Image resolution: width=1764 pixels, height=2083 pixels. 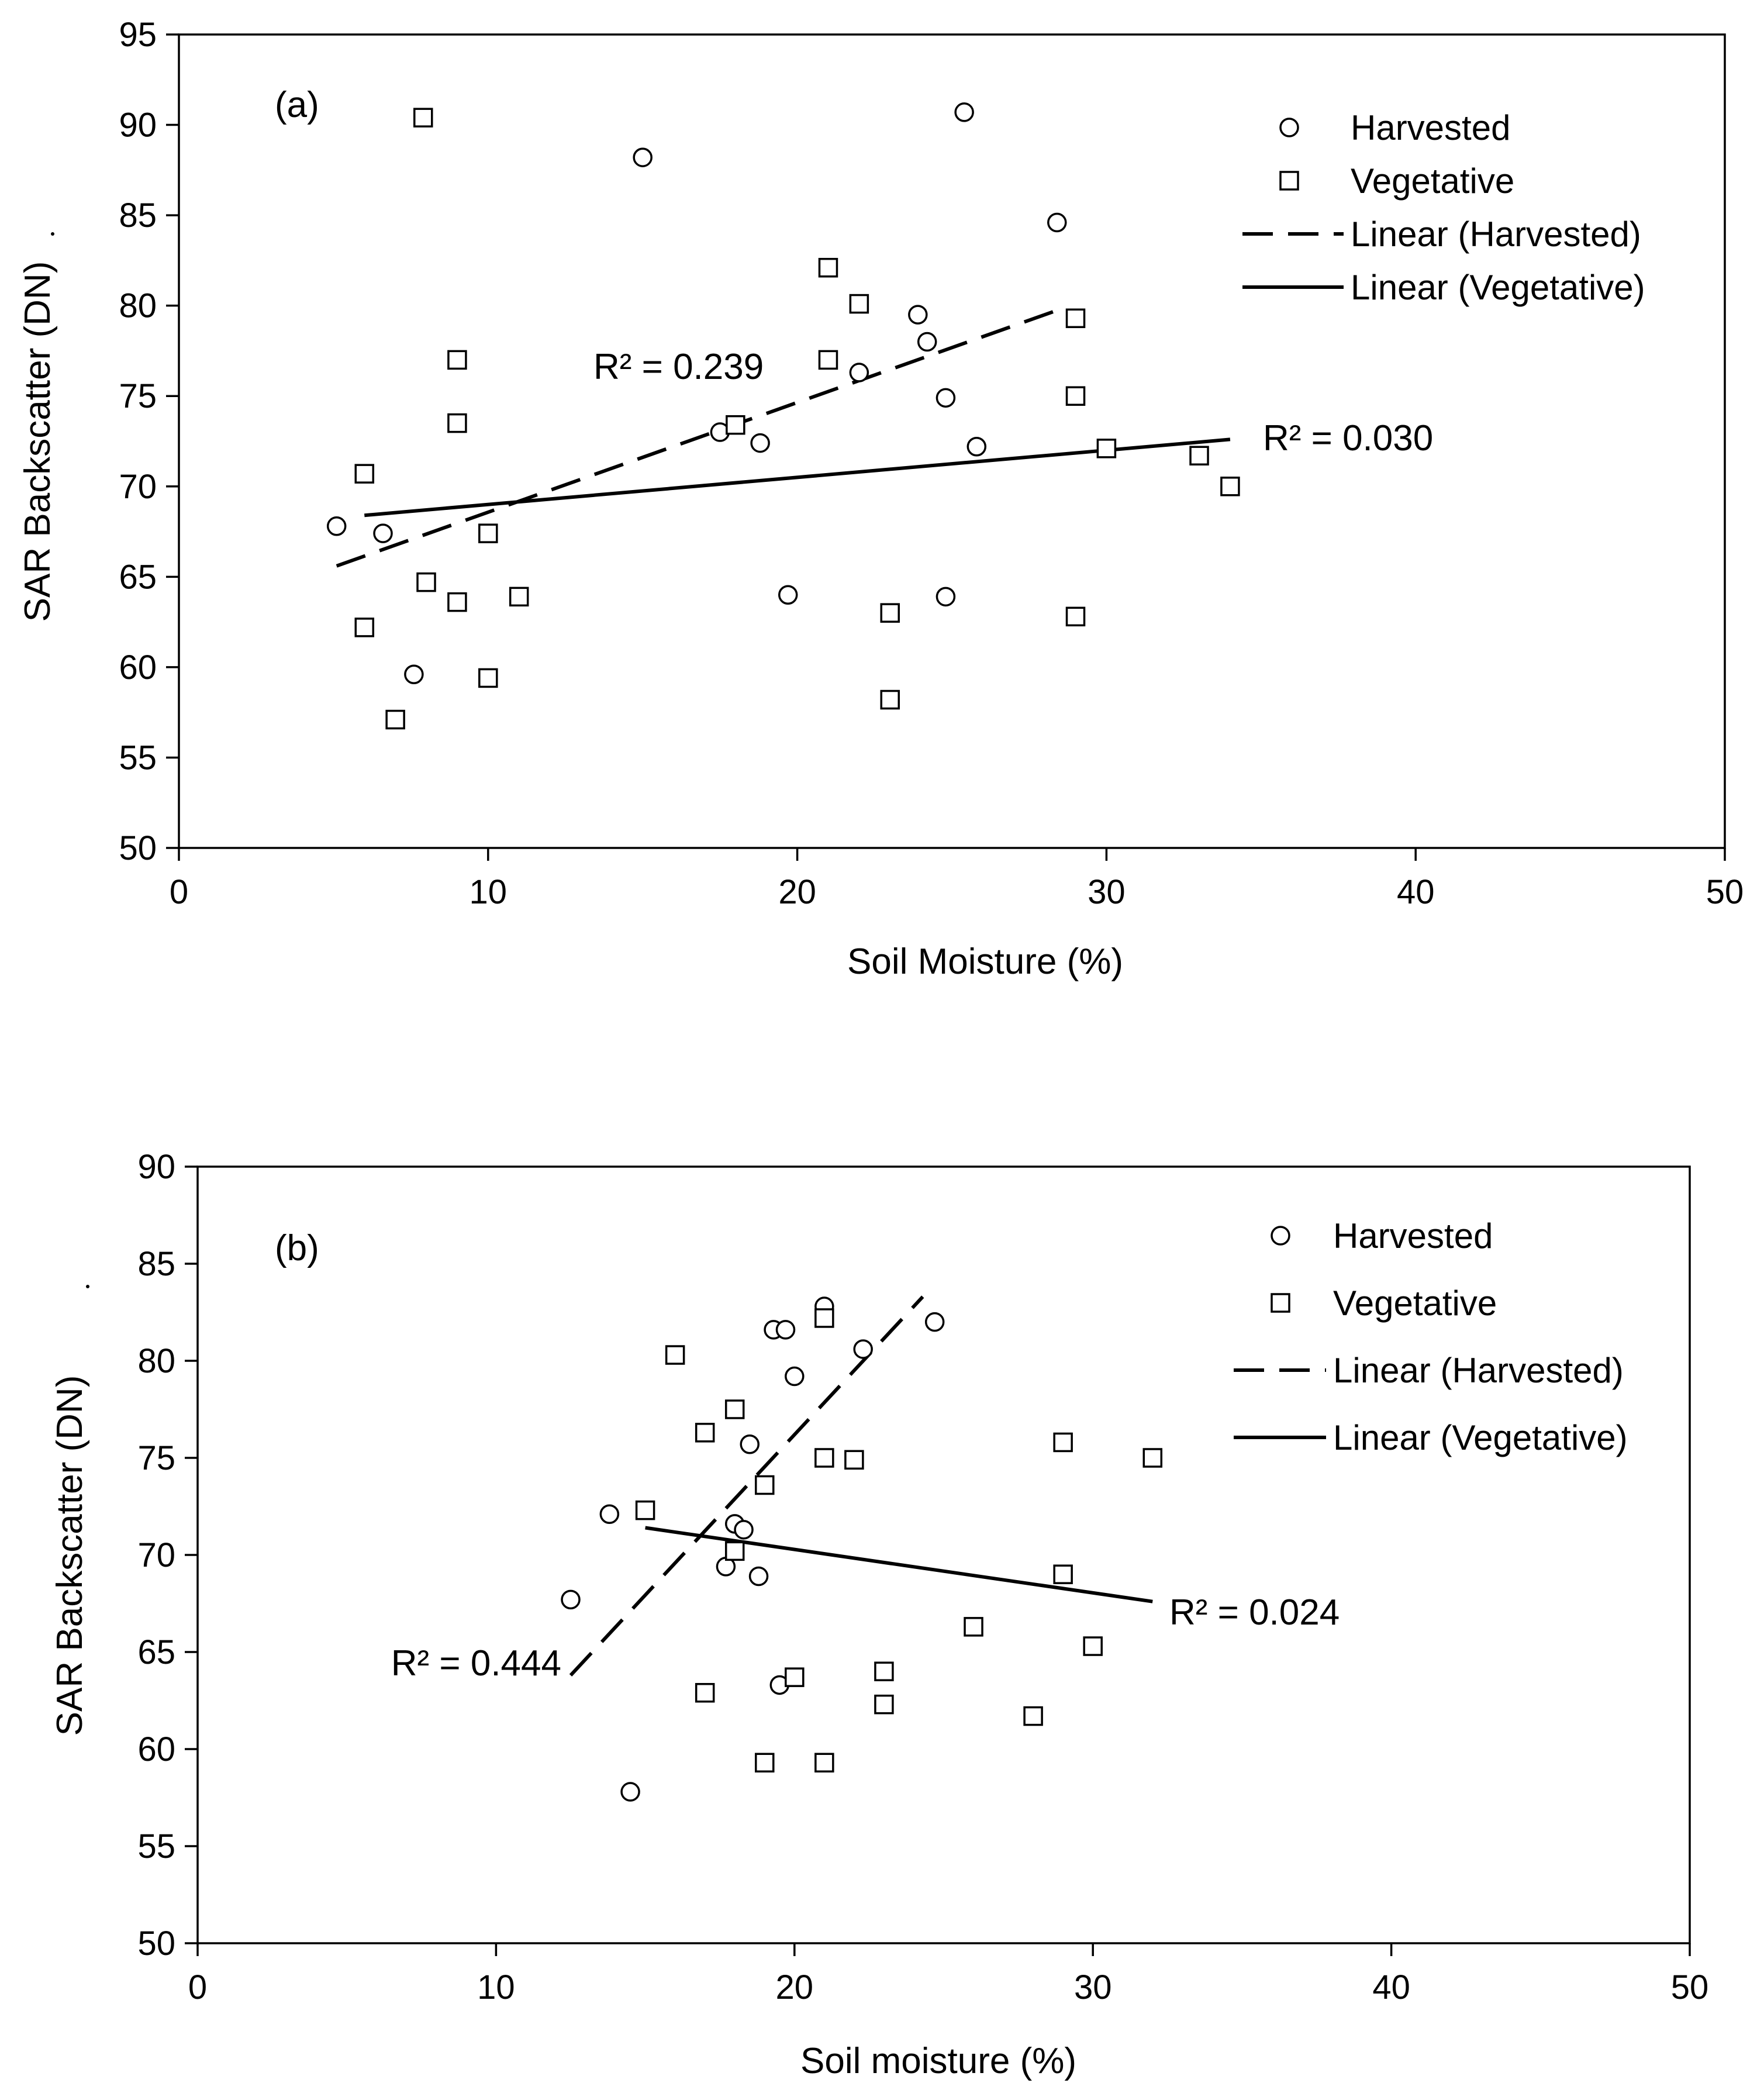 What do you see at coordinates (985, 962) in the screenshot?
I see `x-axis-title: Soil Moisture (%)` at bounding box center [985, 962].